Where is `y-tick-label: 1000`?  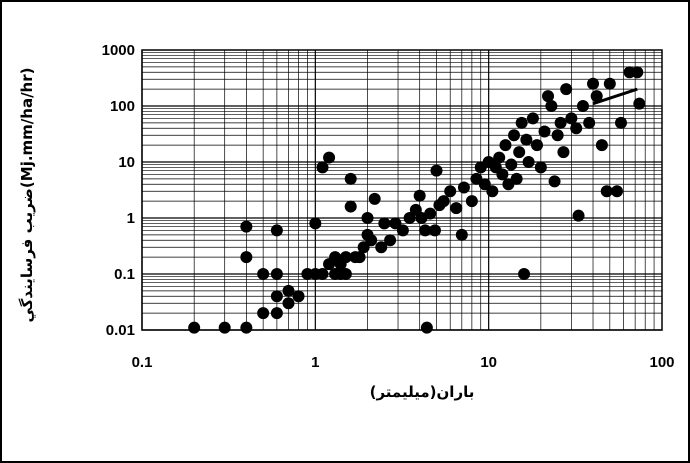 y-tick-label: 1000 is located at coordinates (118, 50).